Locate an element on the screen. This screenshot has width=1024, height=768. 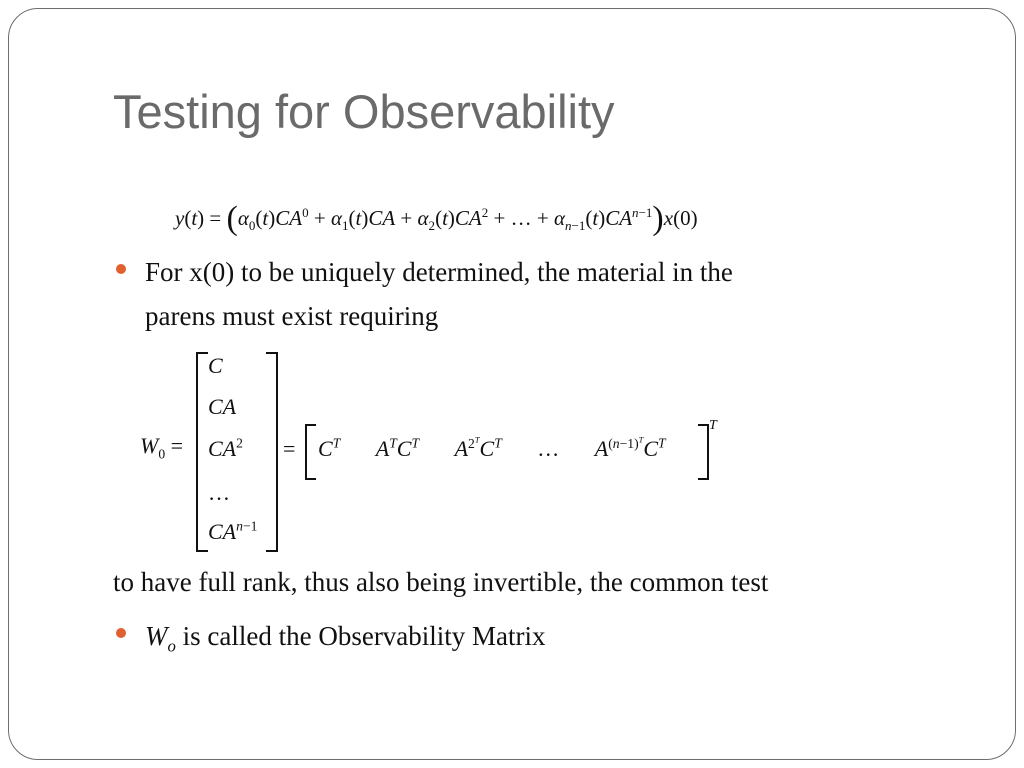
matrix-row: CA is located at coordinates (222, 406).